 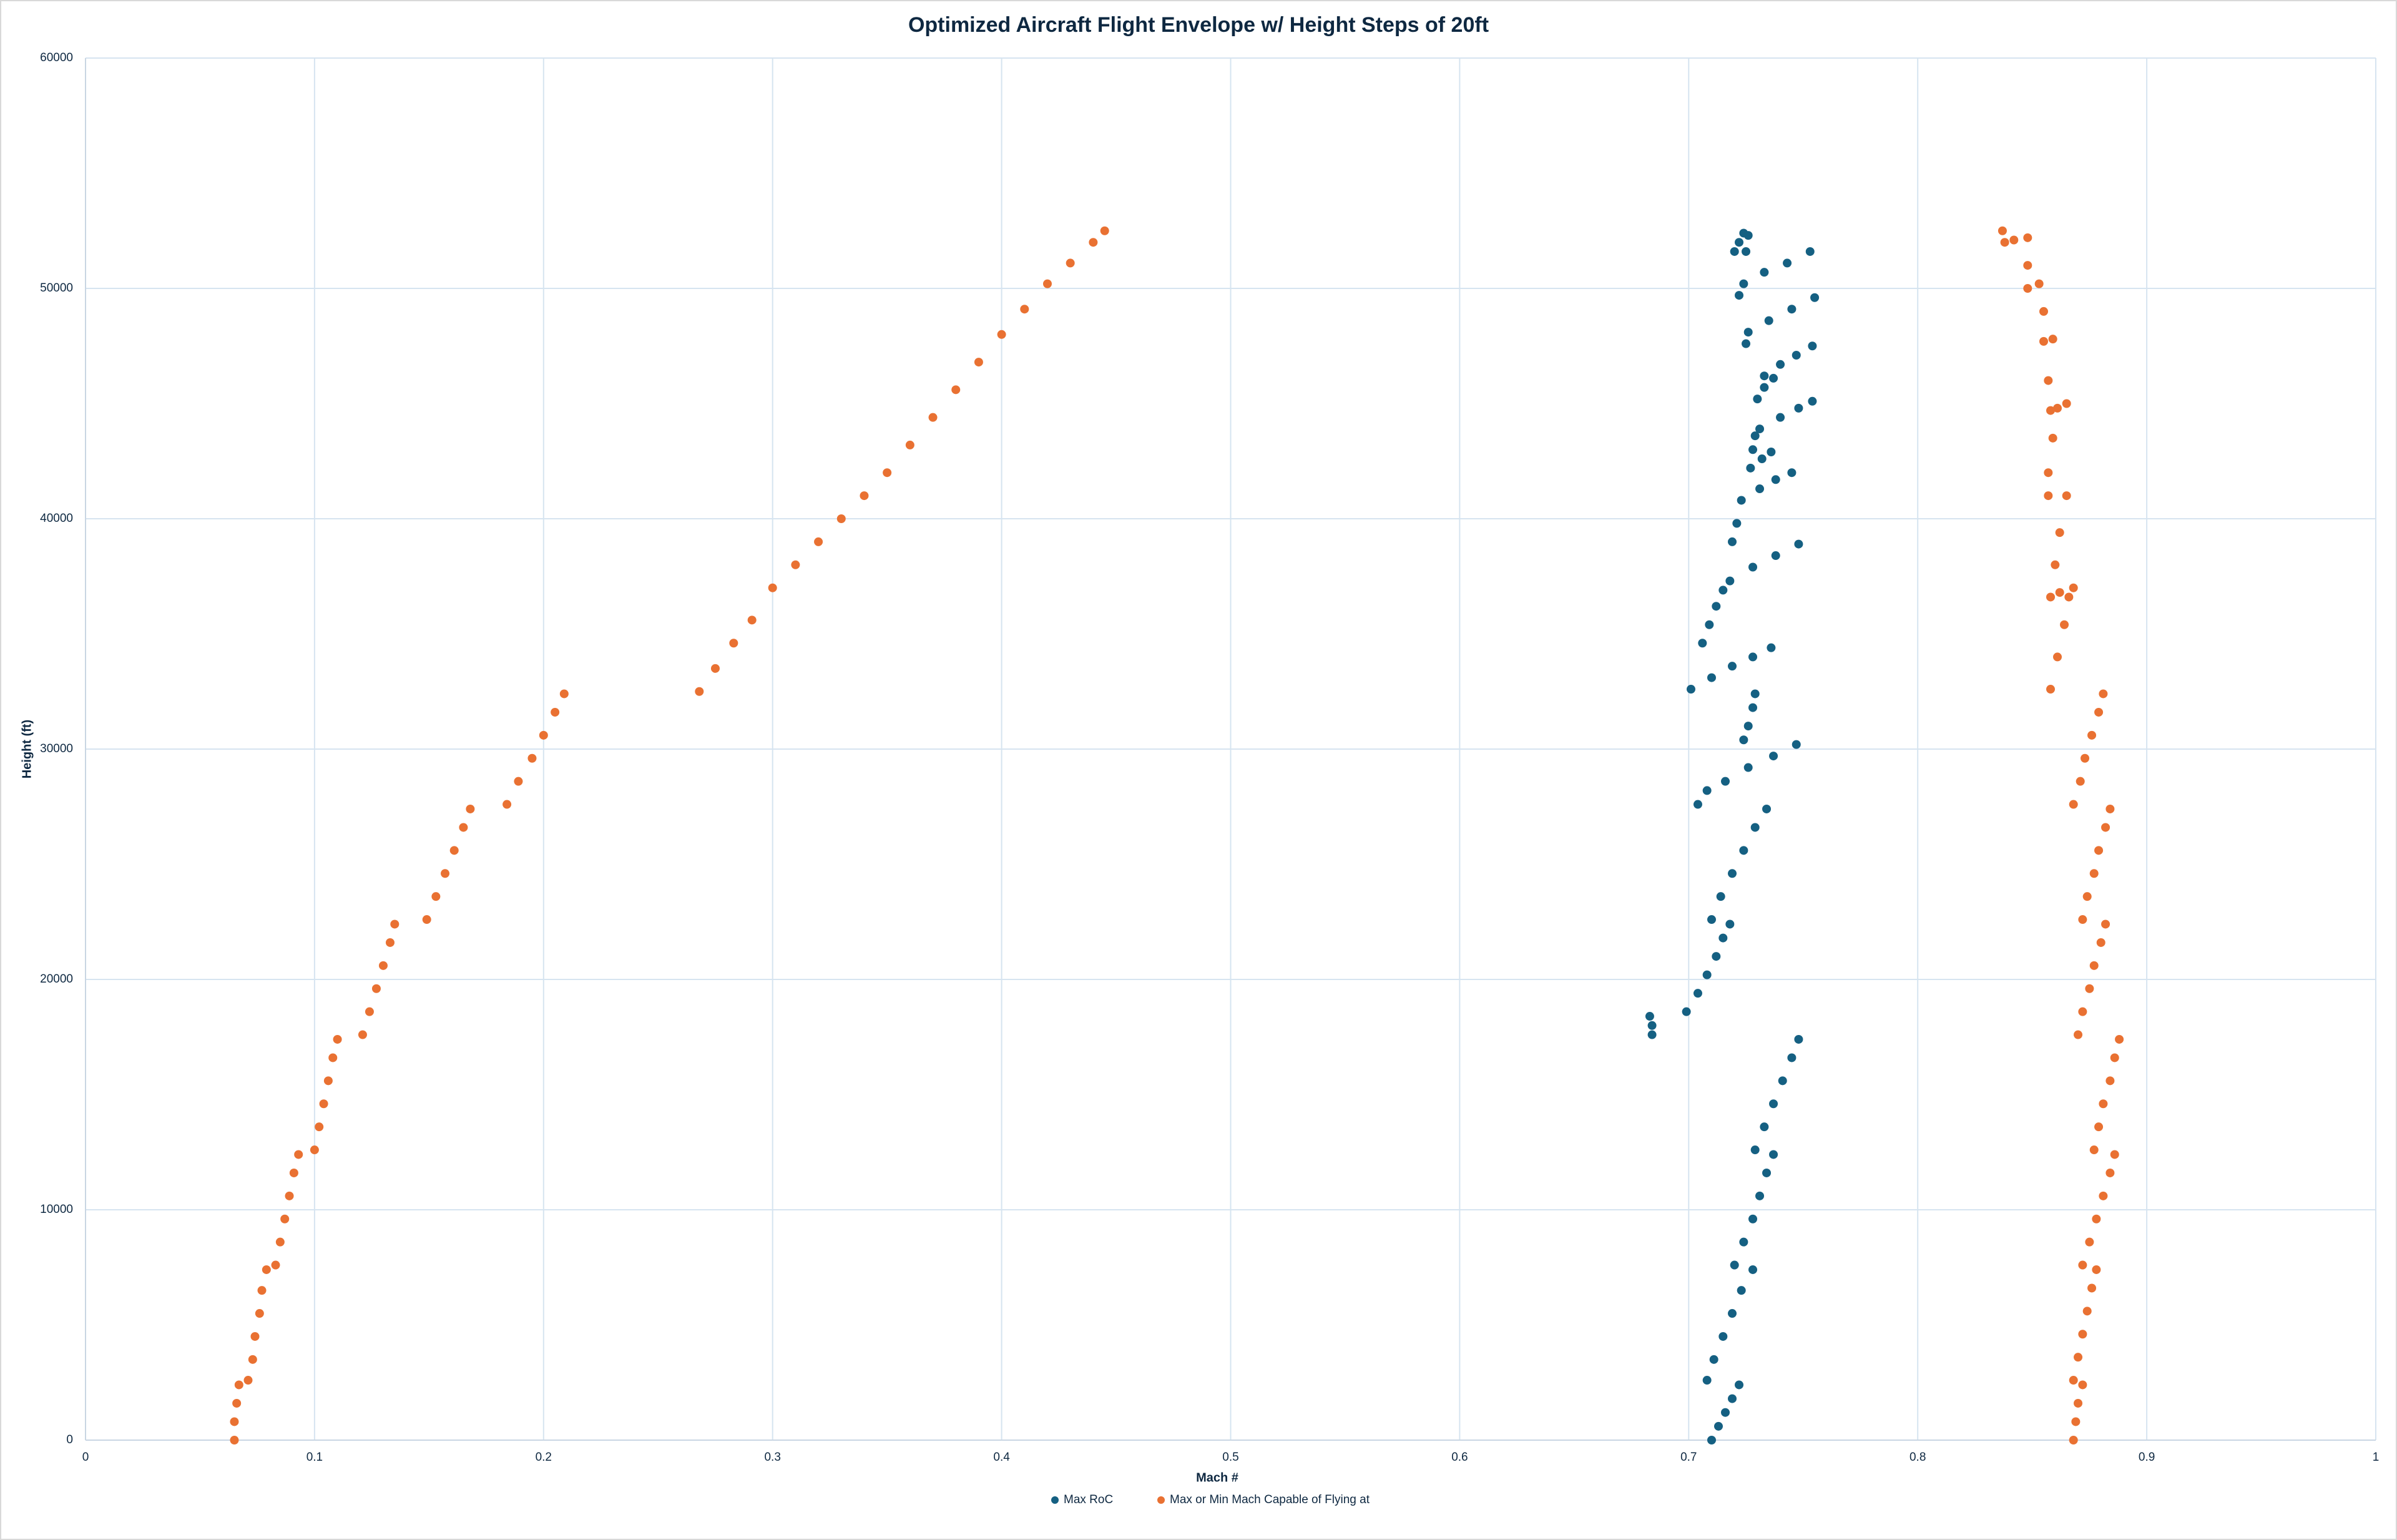 I want to click on y-tick-label: 0, so click(x=69, y=1439).